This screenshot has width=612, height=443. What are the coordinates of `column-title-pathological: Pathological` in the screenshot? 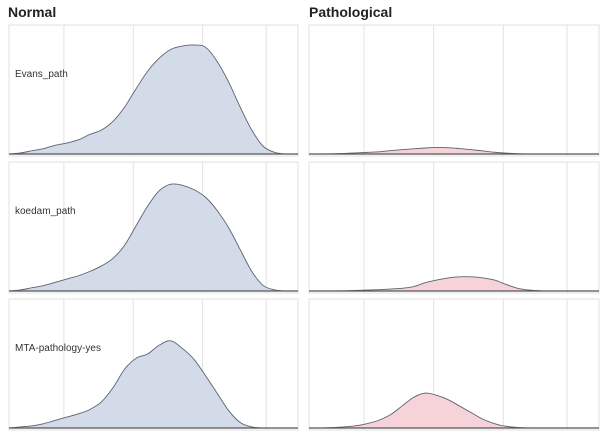 It's located at (350, 12).